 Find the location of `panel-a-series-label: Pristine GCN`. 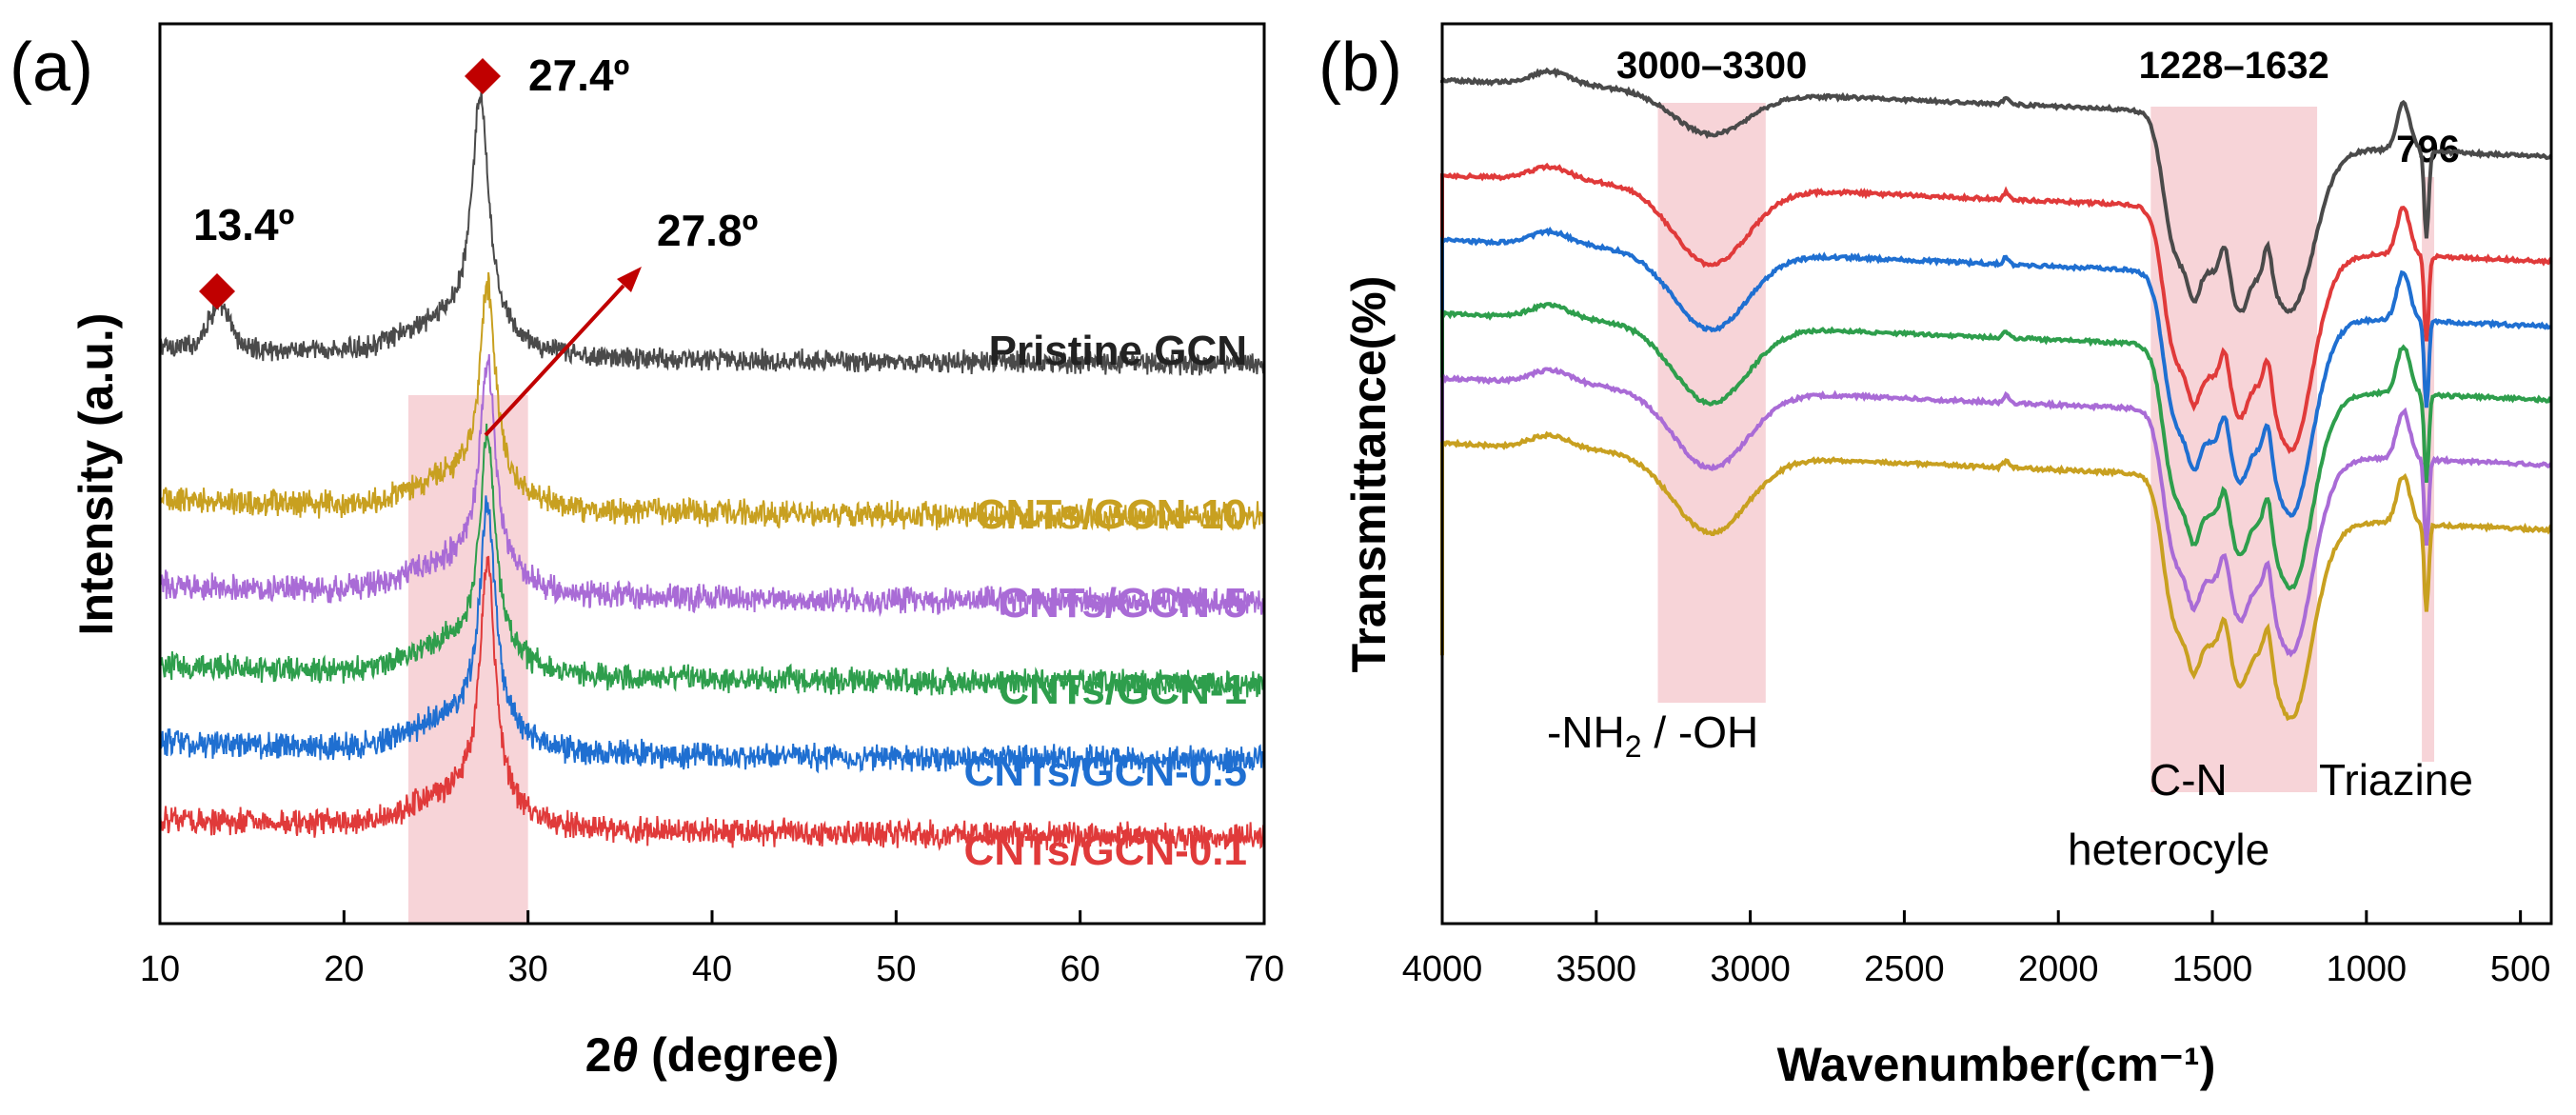

panel-a-series-label: Pristine GCN is located at coordinates (1118, 351).